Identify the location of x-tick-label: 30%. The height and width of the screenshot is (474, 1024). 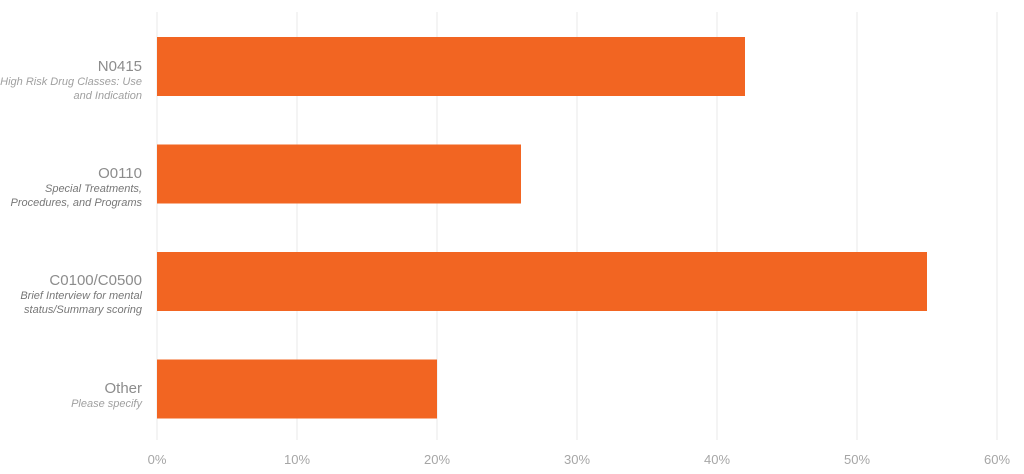
(577, 459).